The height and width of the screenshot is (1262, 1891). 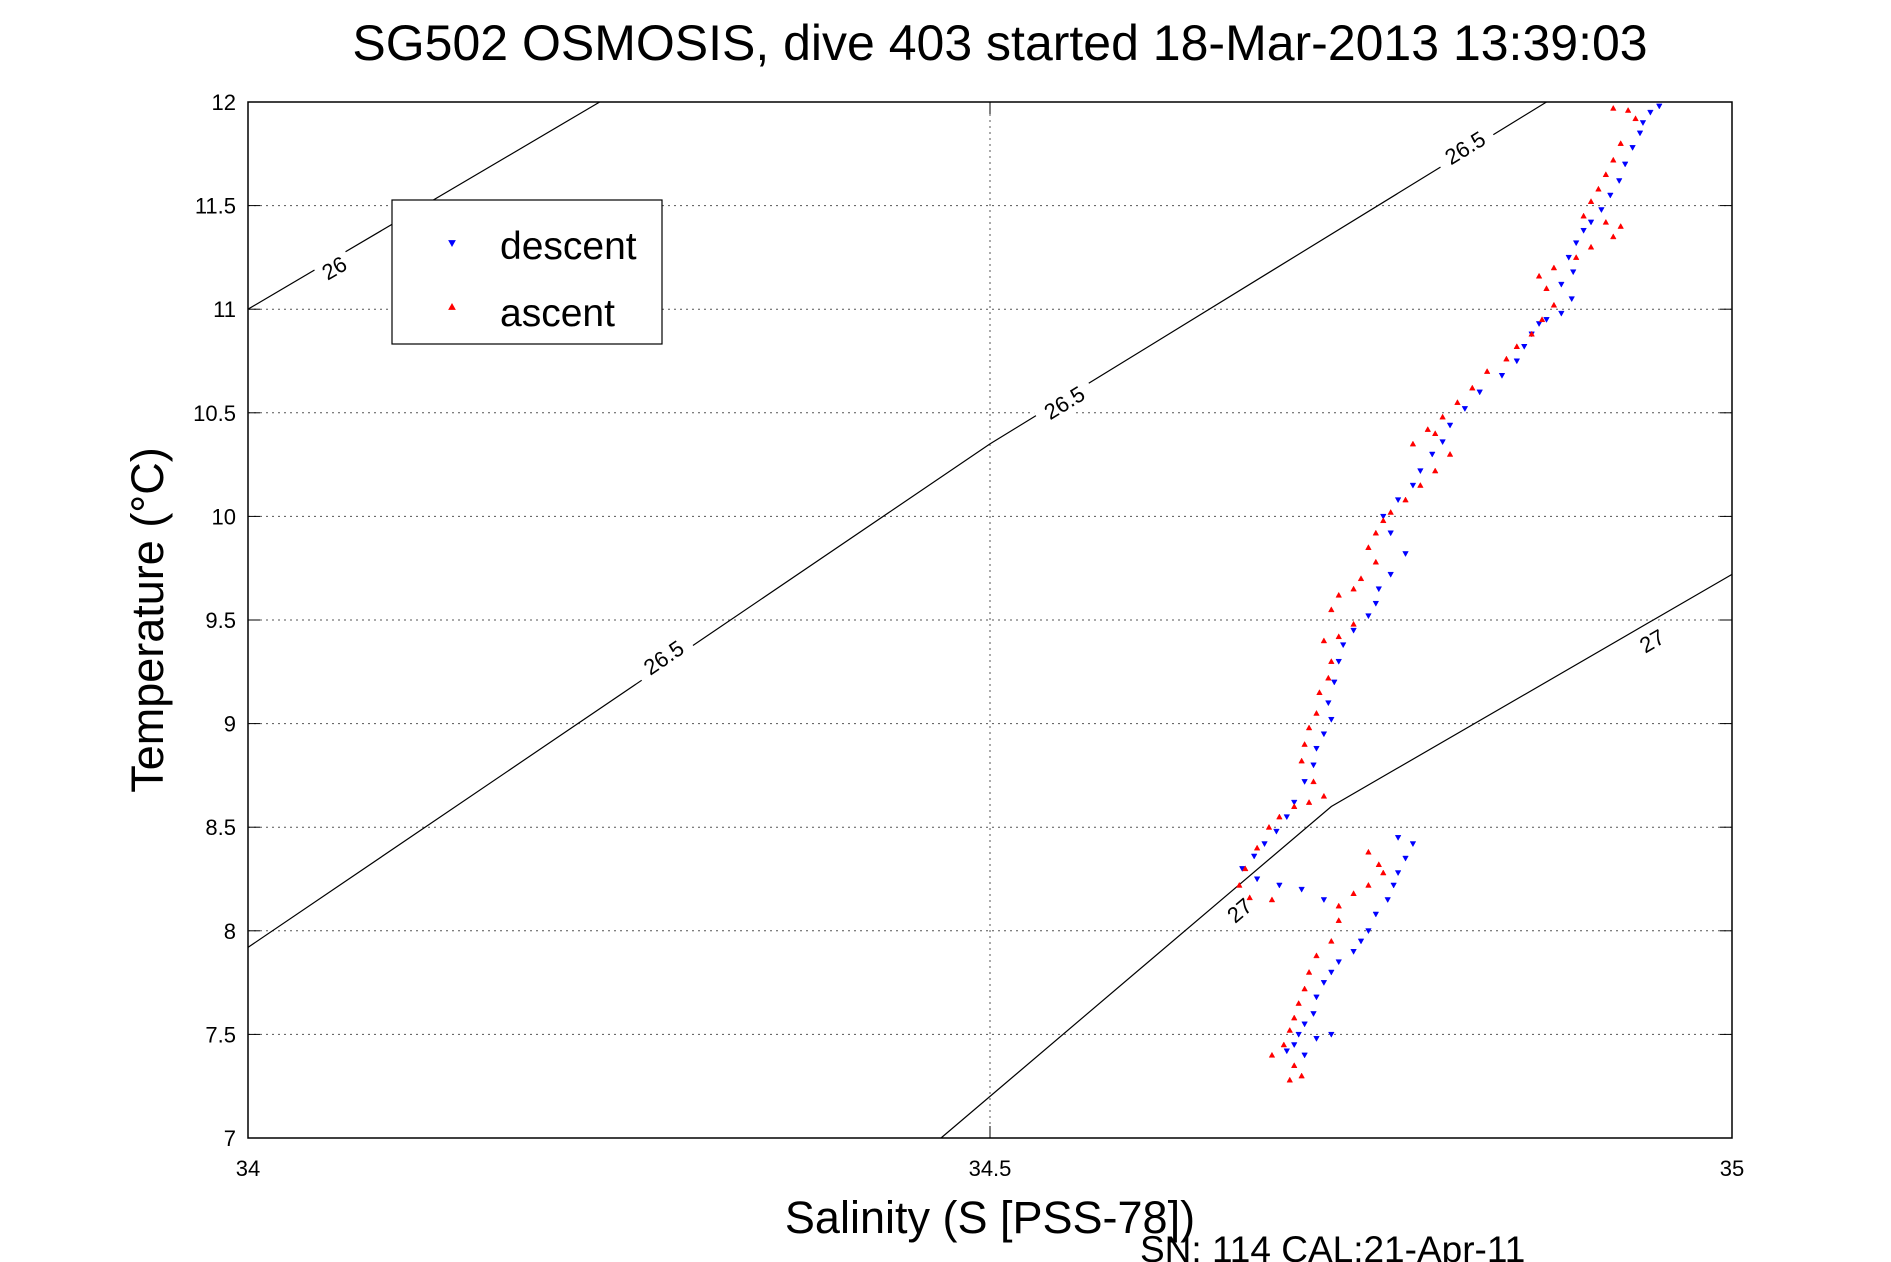 What do you see at coordinates (452, 306) in the screenshot?
I see `legend-marker-ascent` at bounding box center [452, 306].